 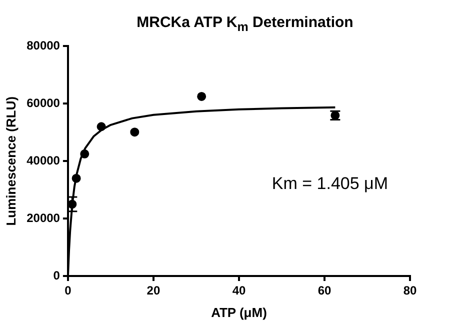 What do you see at coordinates (43, 45) in the screenshot?
I see `y-tick-label: 80000` at bounding box center [43, 45].